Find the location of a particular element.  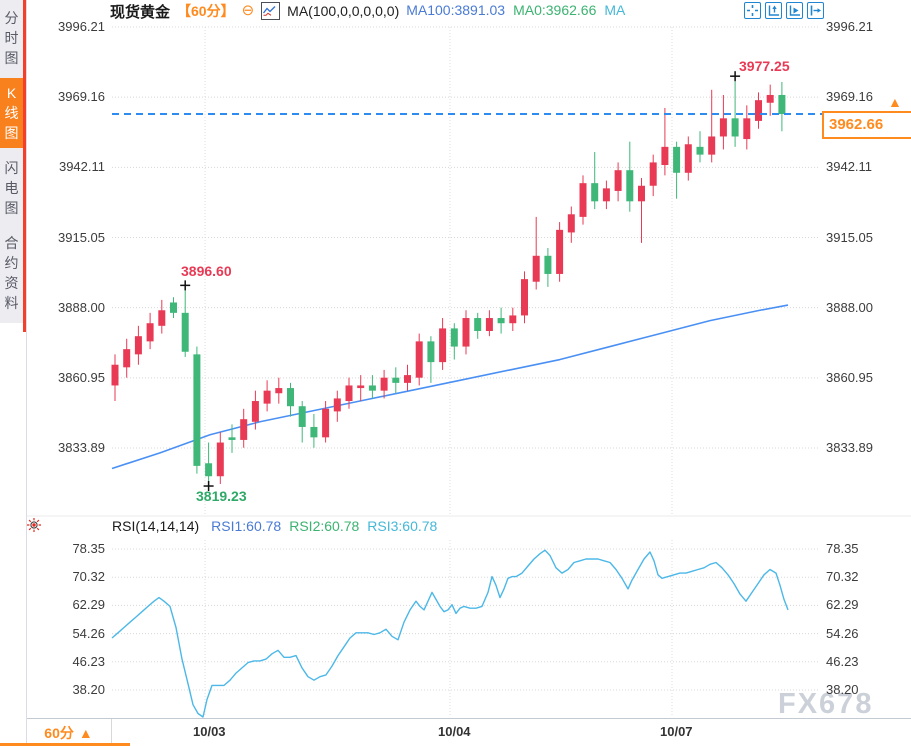

period-tag: 【60分】 is located at coordinates (206, 11).